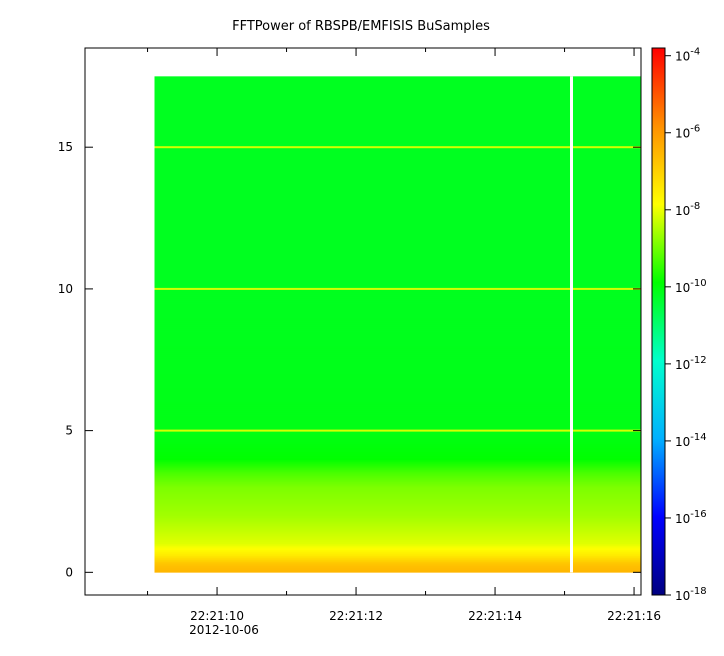 The width and height of the screenshot is (724, 656). Describe the element at coordinates (65, 289) in the screenshot. I see `y-tick-label: 10` at that location.